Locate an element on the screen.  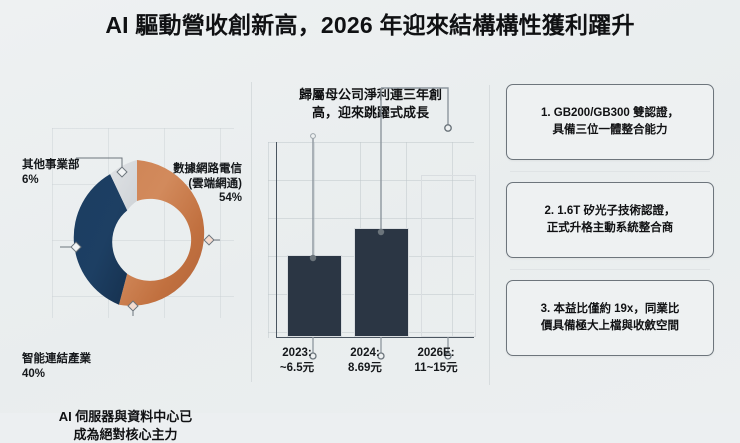
title-bar: AI 驅動營收創新高，2026 年迎來結構構性獲利躍升 is located at coordinates (370, 26).